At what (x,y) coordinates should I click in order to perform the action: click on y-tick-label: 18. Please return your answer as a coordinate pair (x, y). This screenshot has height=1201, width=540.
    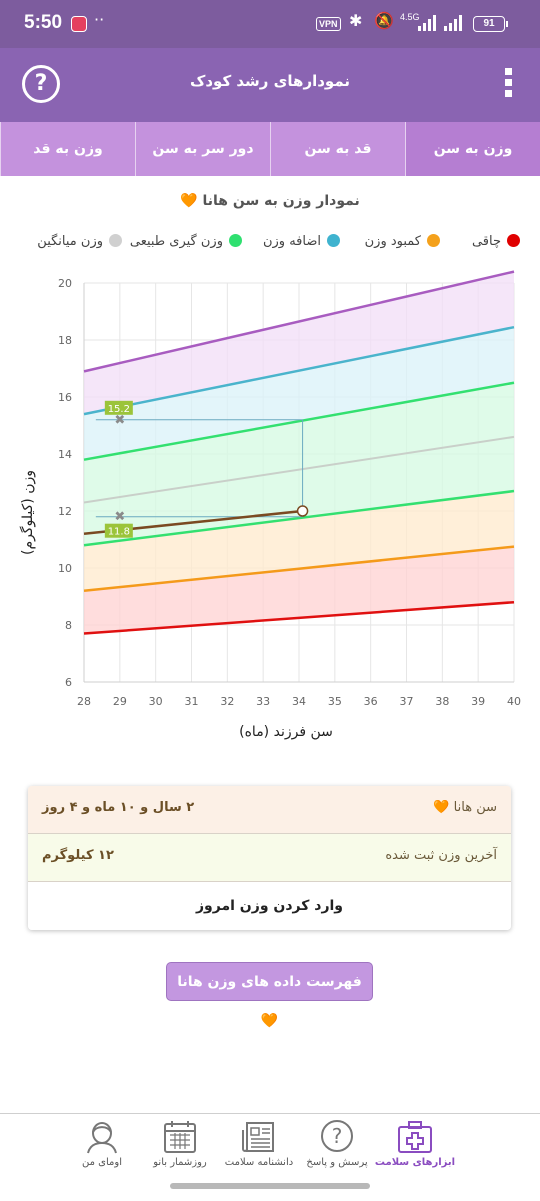
    Looking at the image, I should click on (65, 340).